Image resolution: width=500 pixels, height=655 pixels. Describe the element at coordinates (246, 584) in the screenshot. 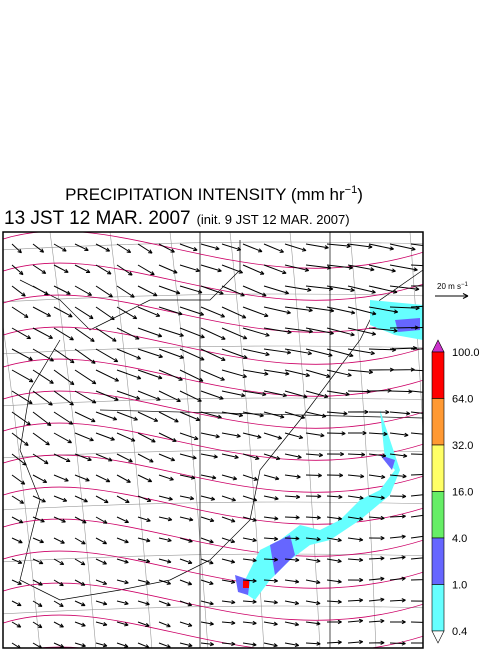

I see `precipitation-cell` at that location.